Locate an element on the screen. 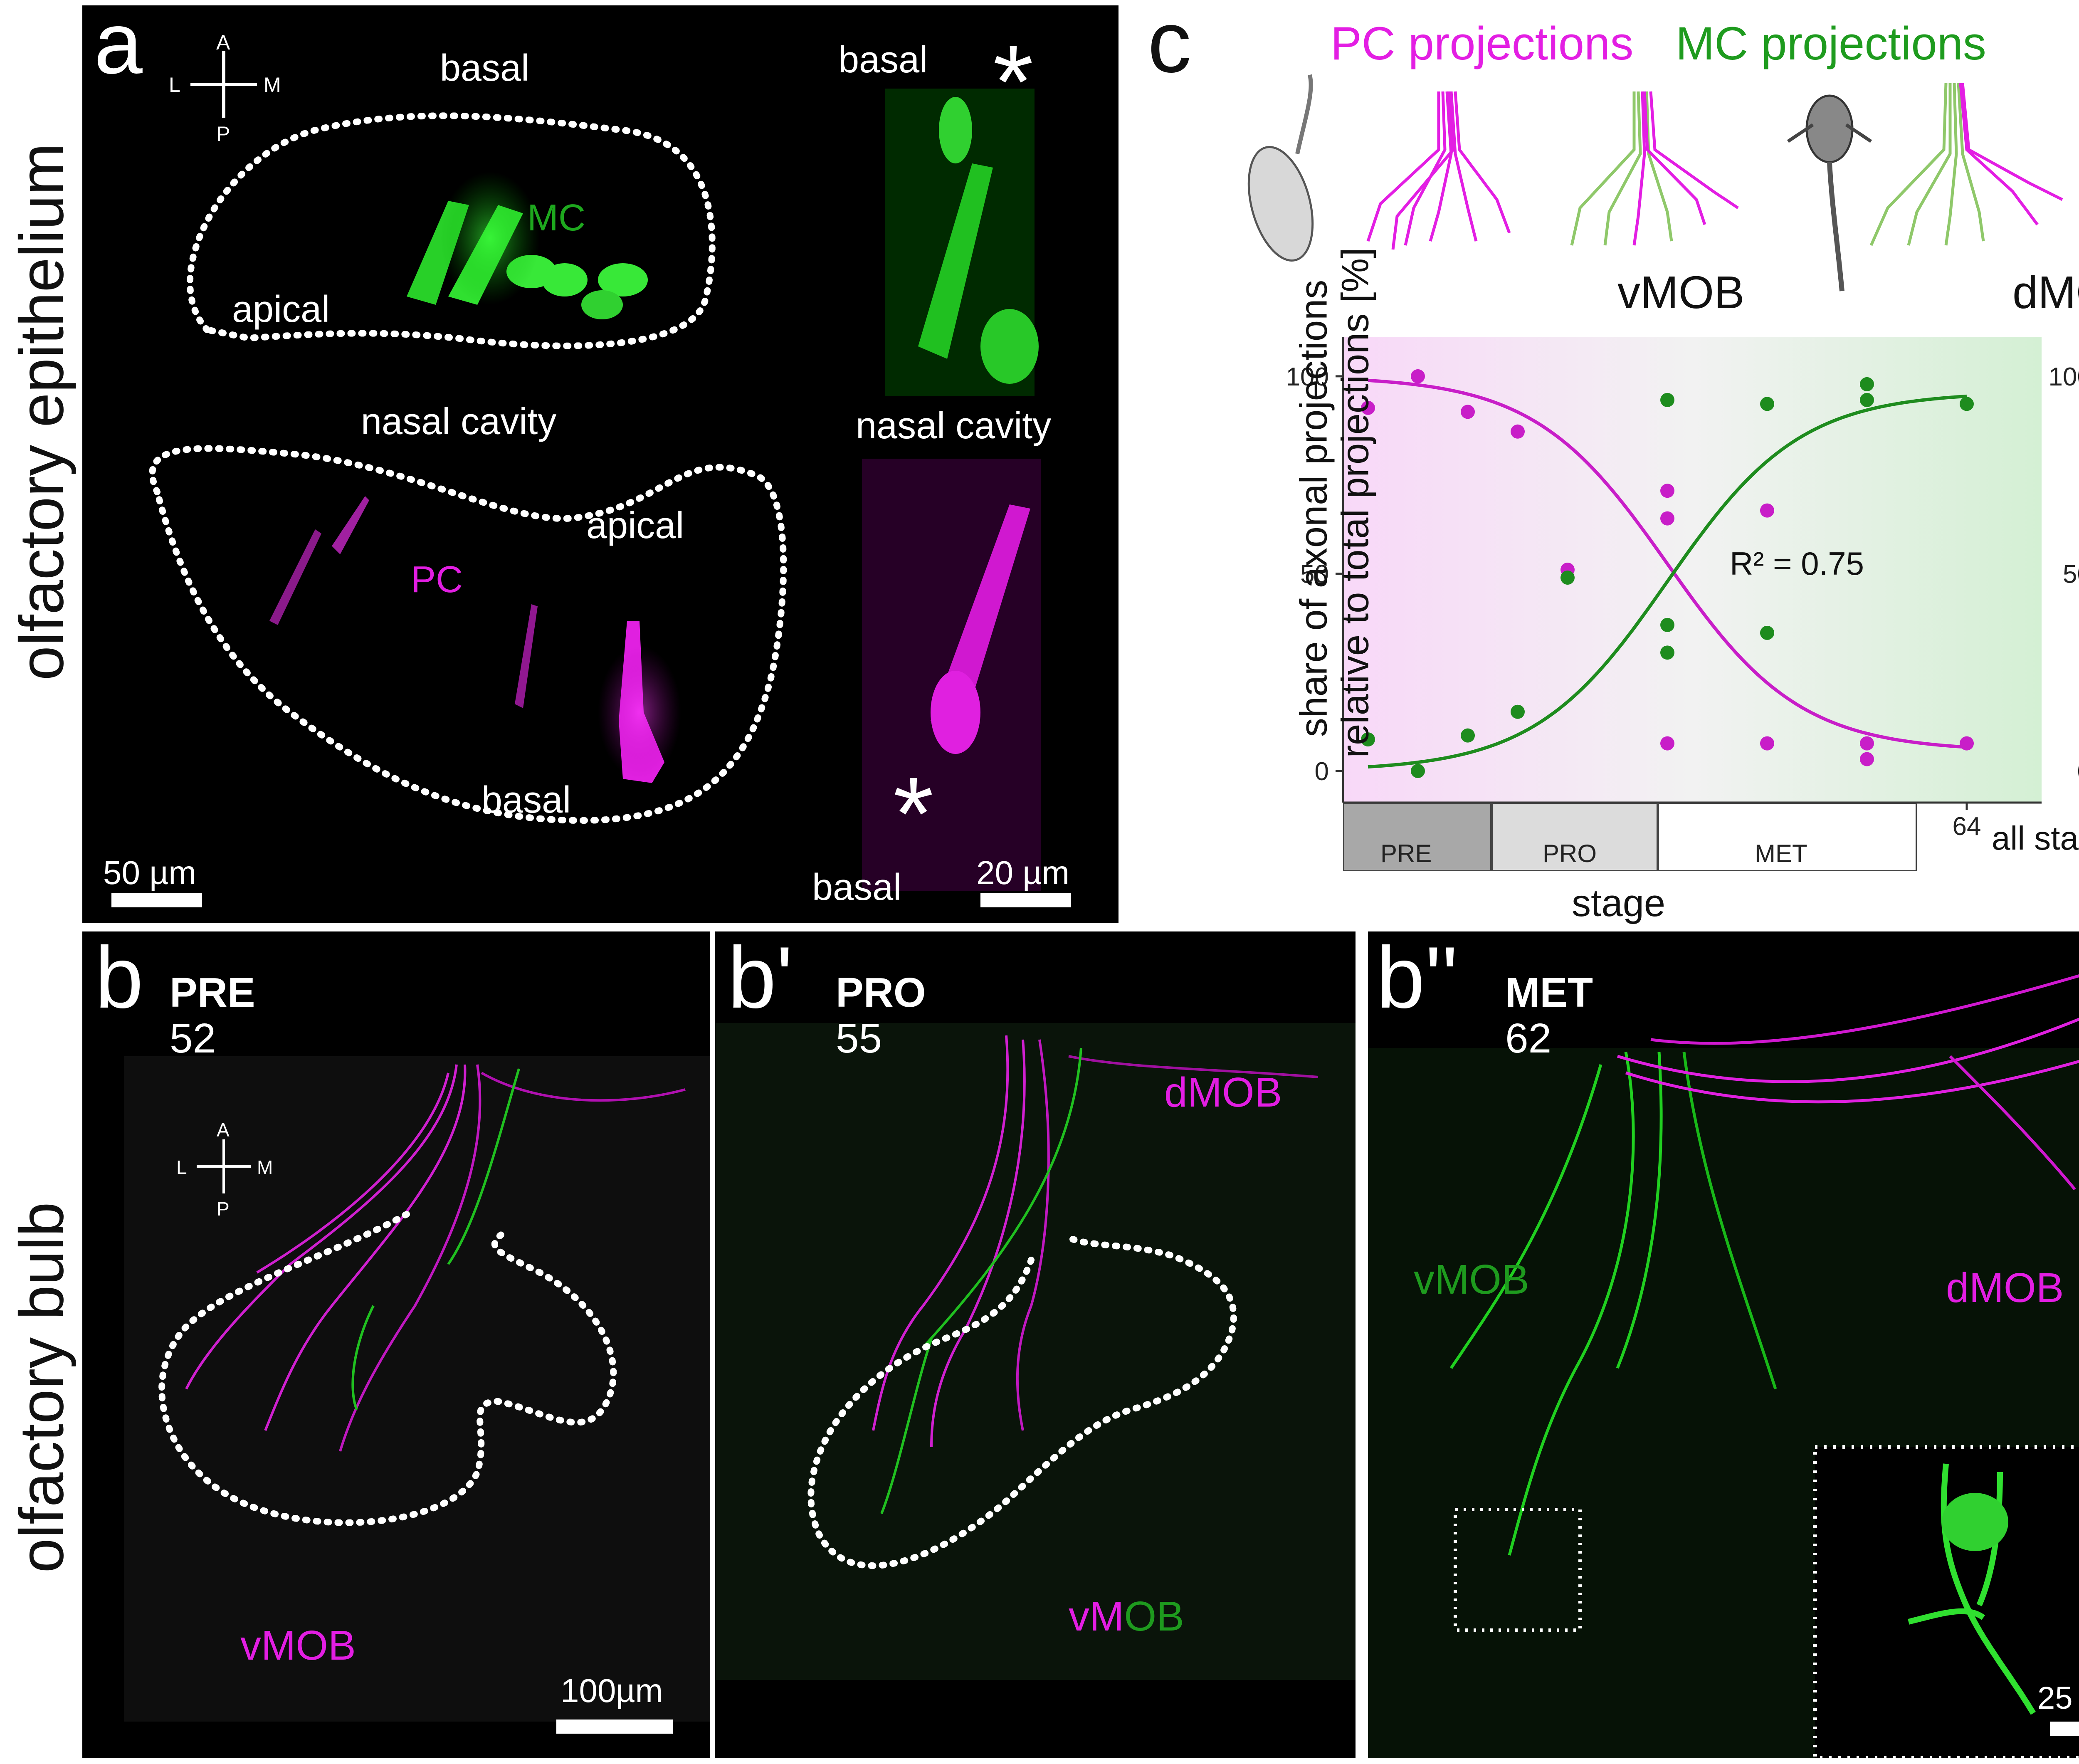  pc-projections-title: PC projections is located at coordinates (1482, 43).